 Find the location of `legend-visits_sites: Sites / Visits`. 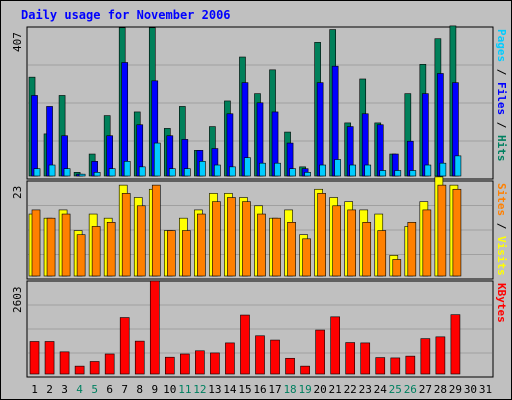

legend-visits_sites: Sites / Visits is located at coordinates (501, 229).